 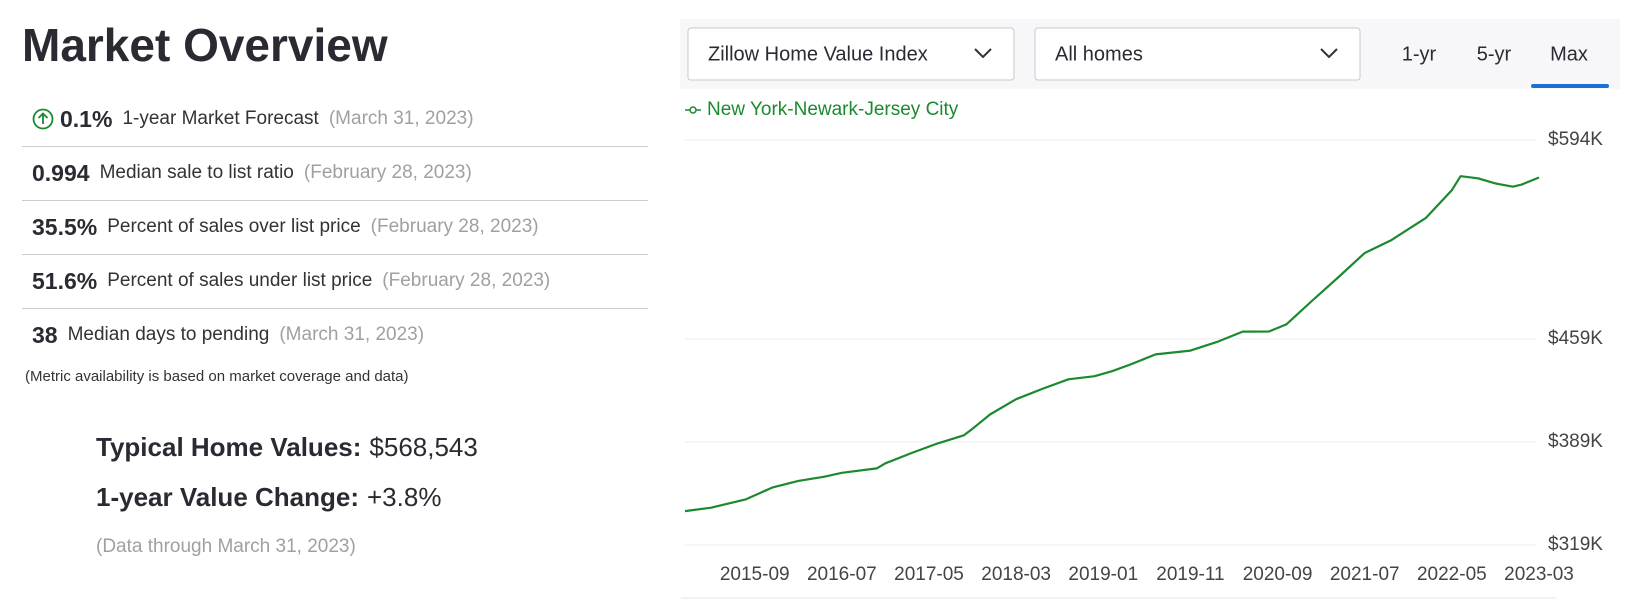 I want to click on x-tick-label: 2018-03, so click(x=1016, y=574).